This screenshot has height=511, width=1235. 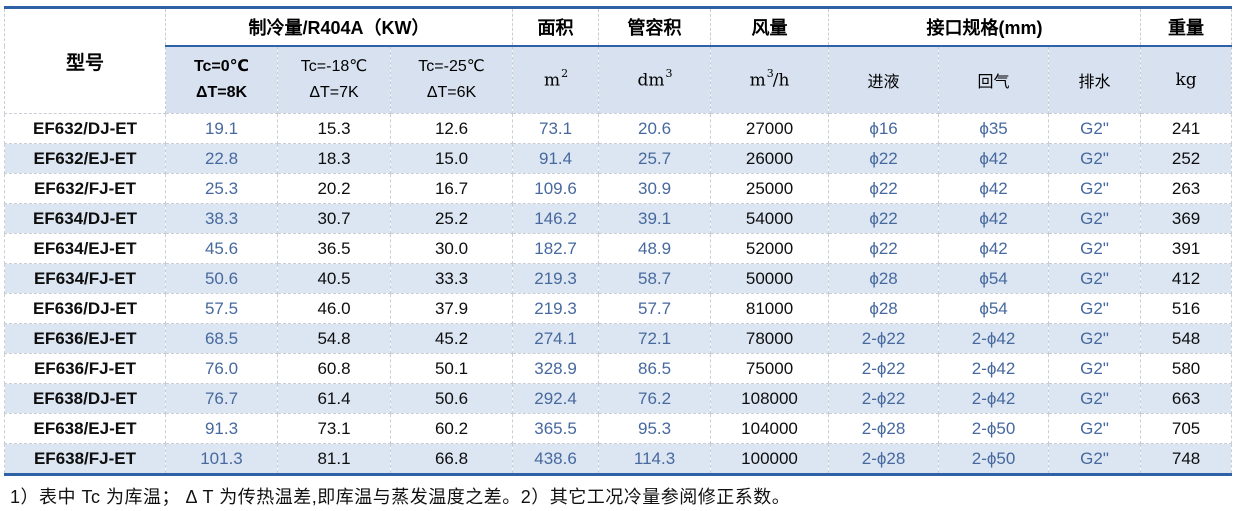 I want to click on cell-area: 91.4, so click(x=556, y=158).